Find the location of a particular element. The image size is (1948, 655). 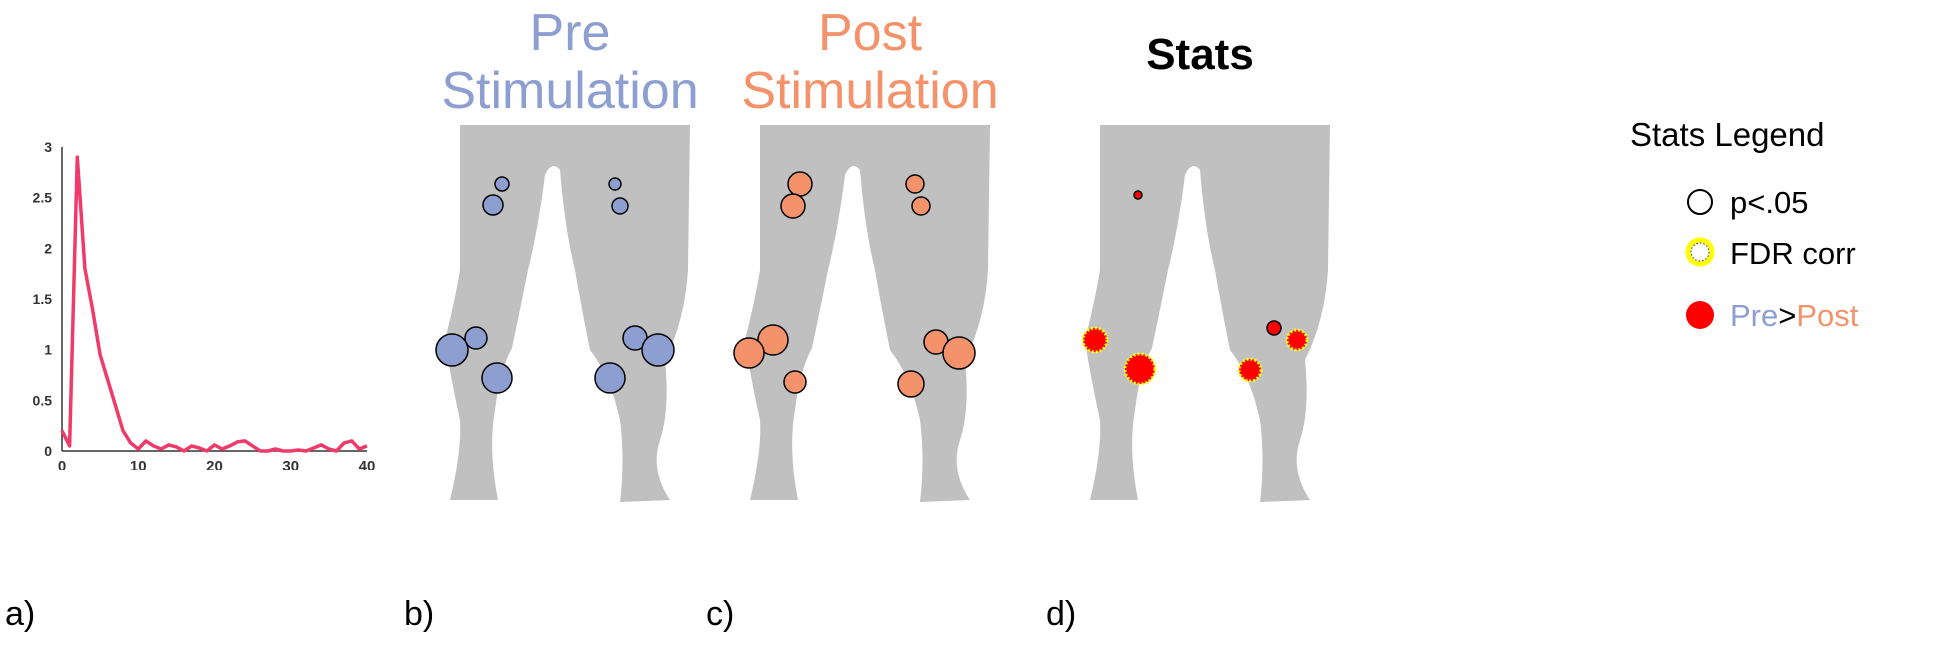

panel-label-d: d) is located at coordinates (1061, 614).